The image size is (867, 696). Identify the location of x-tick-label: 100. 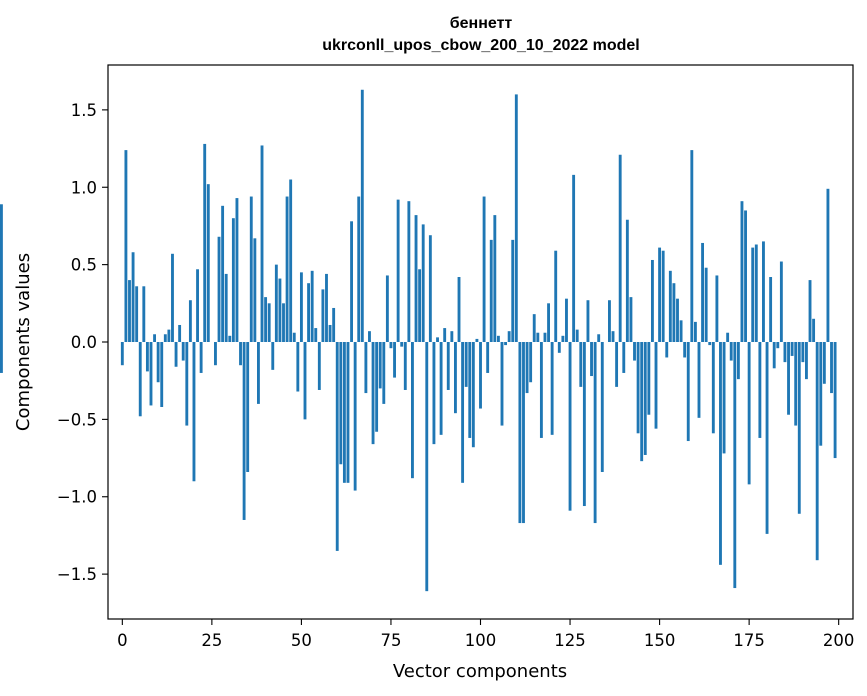
(481, 640).